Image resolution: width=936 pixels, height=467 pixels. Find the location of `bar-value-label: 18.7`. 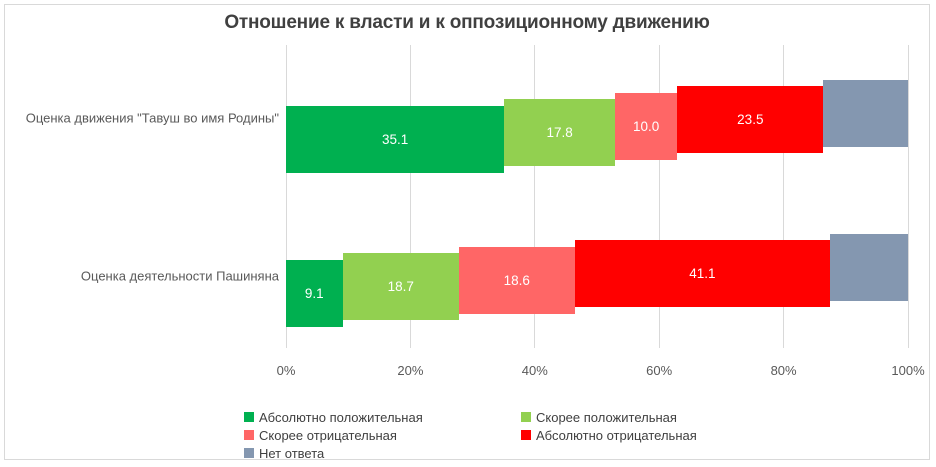

bar-value-label: 18.7 is located at coordinates (400, 287).